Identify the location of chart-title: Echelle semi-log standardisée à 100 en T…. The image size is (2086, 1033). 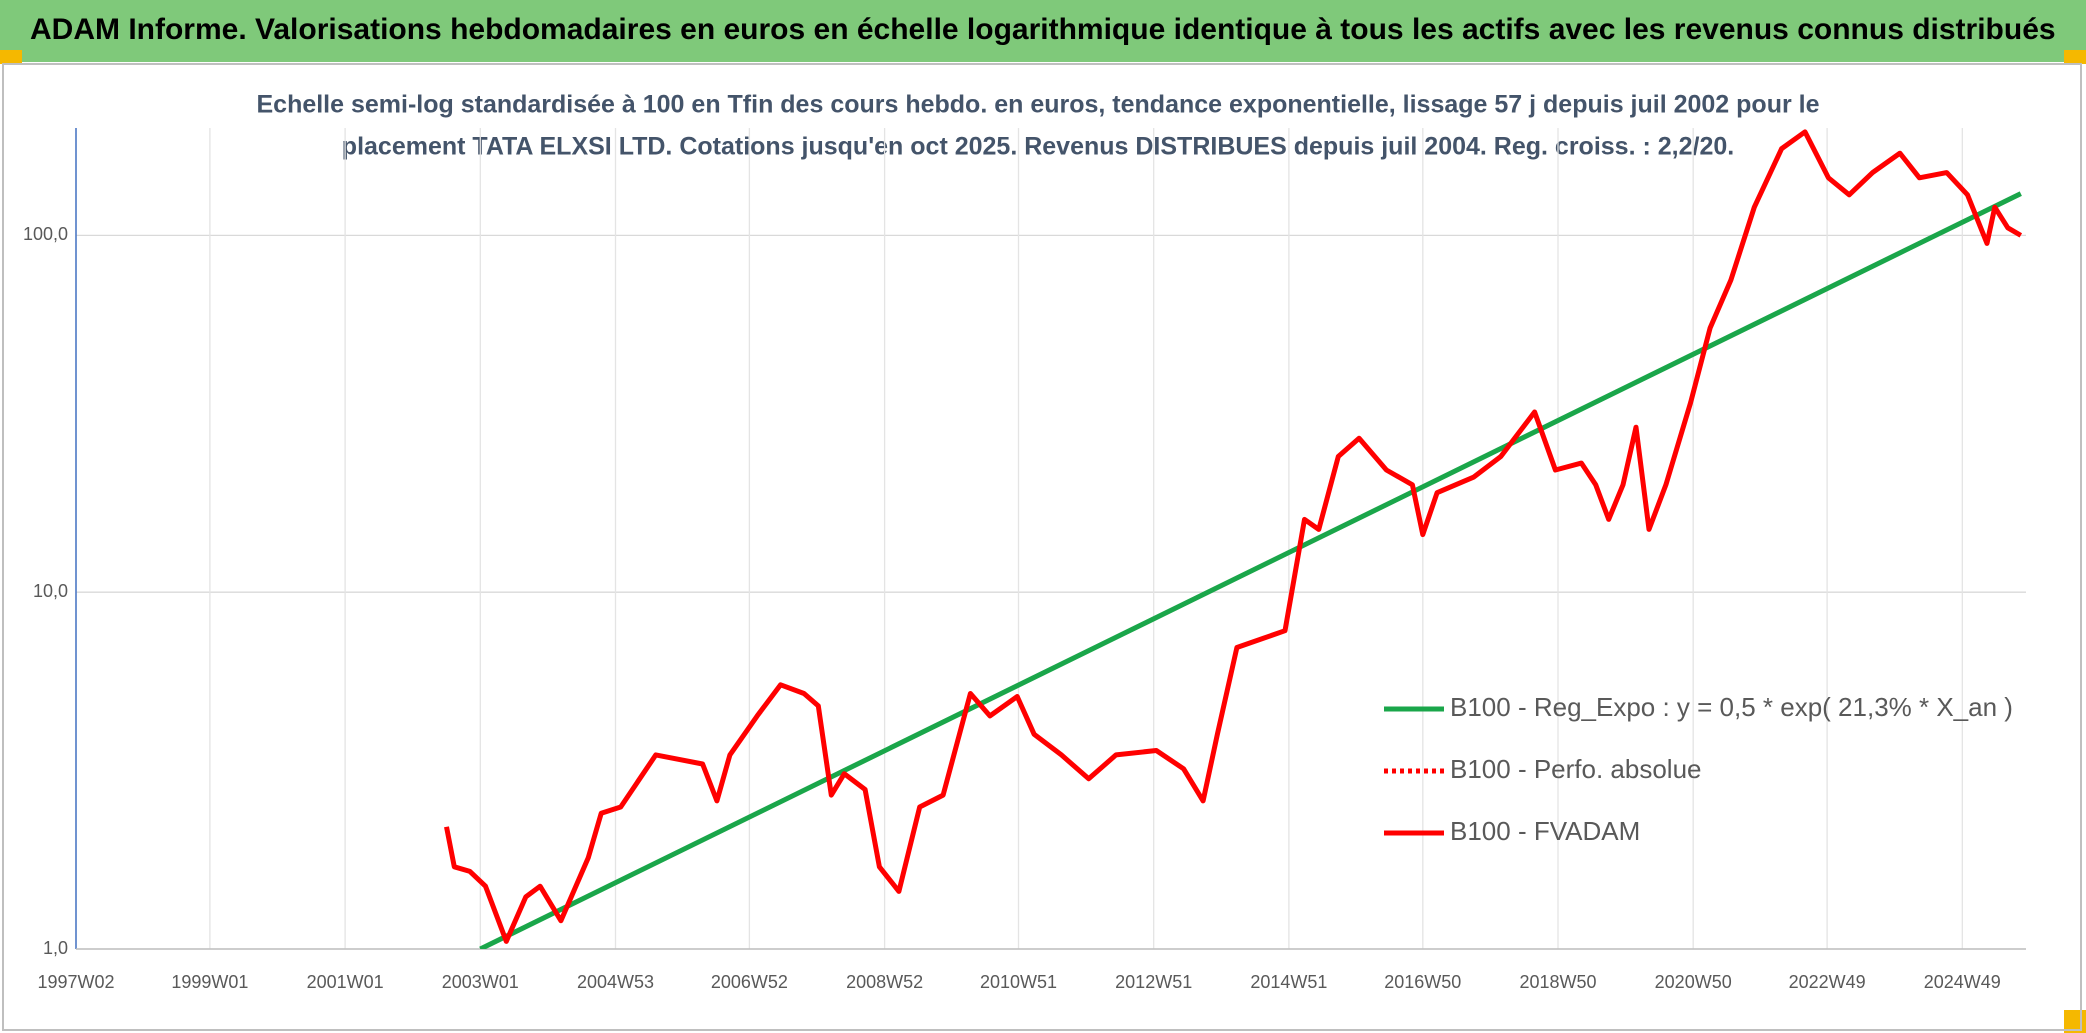
(1037, 105).